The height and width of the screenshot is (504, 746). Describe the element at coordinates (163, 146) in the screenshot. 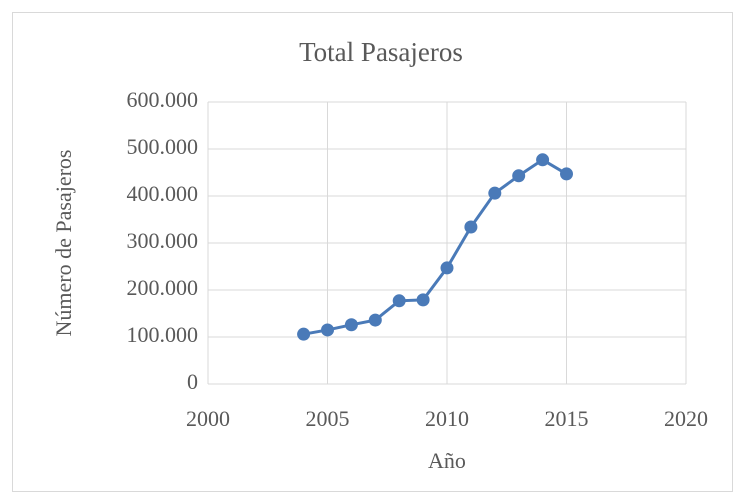

I see `y-tick-label: 500.000` at that location.